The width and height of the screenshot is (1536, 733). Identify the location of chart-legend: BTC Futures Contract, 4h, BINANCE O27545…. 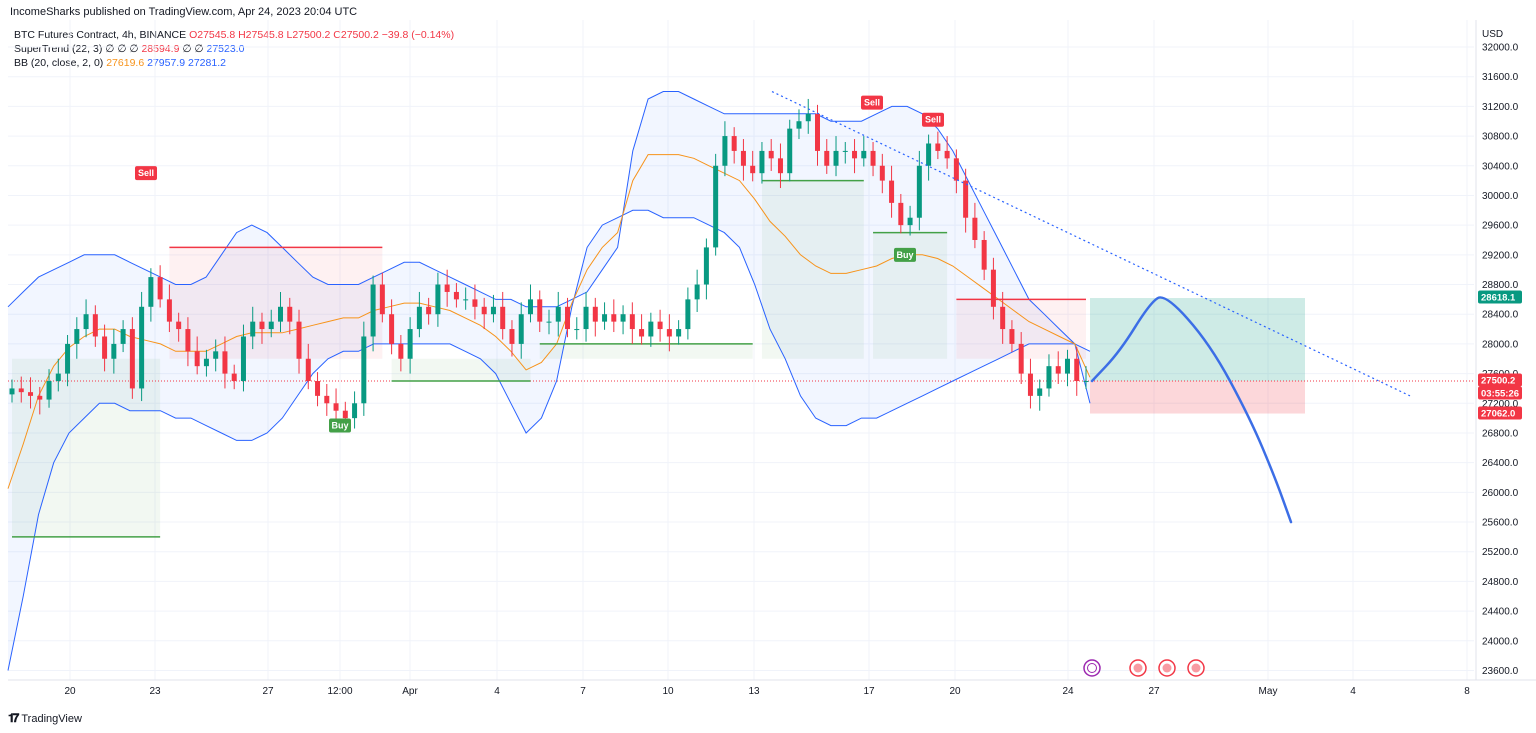
(234, 49).